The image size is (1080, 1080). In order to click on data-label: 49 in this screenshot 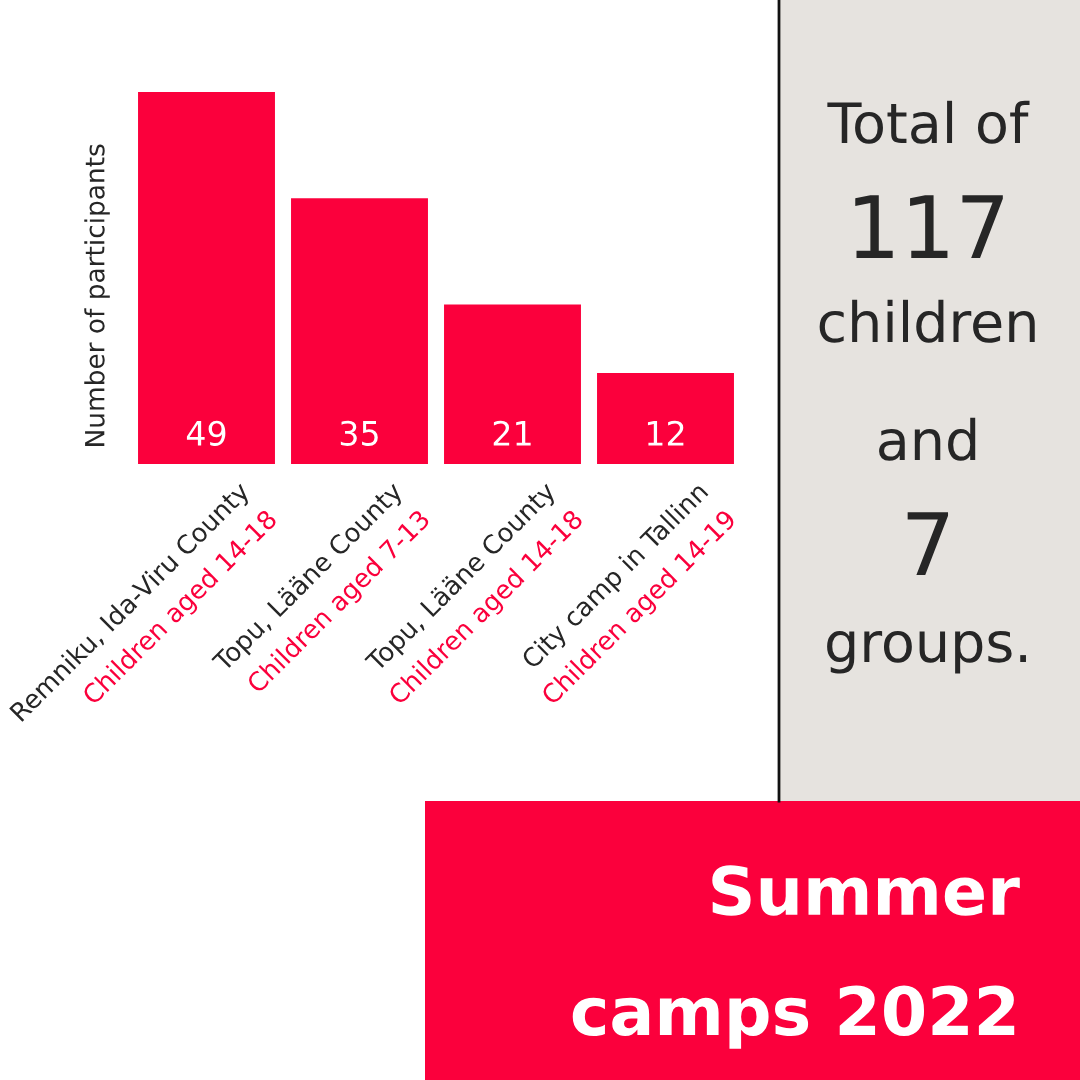, I will do `click(206, 433)`.